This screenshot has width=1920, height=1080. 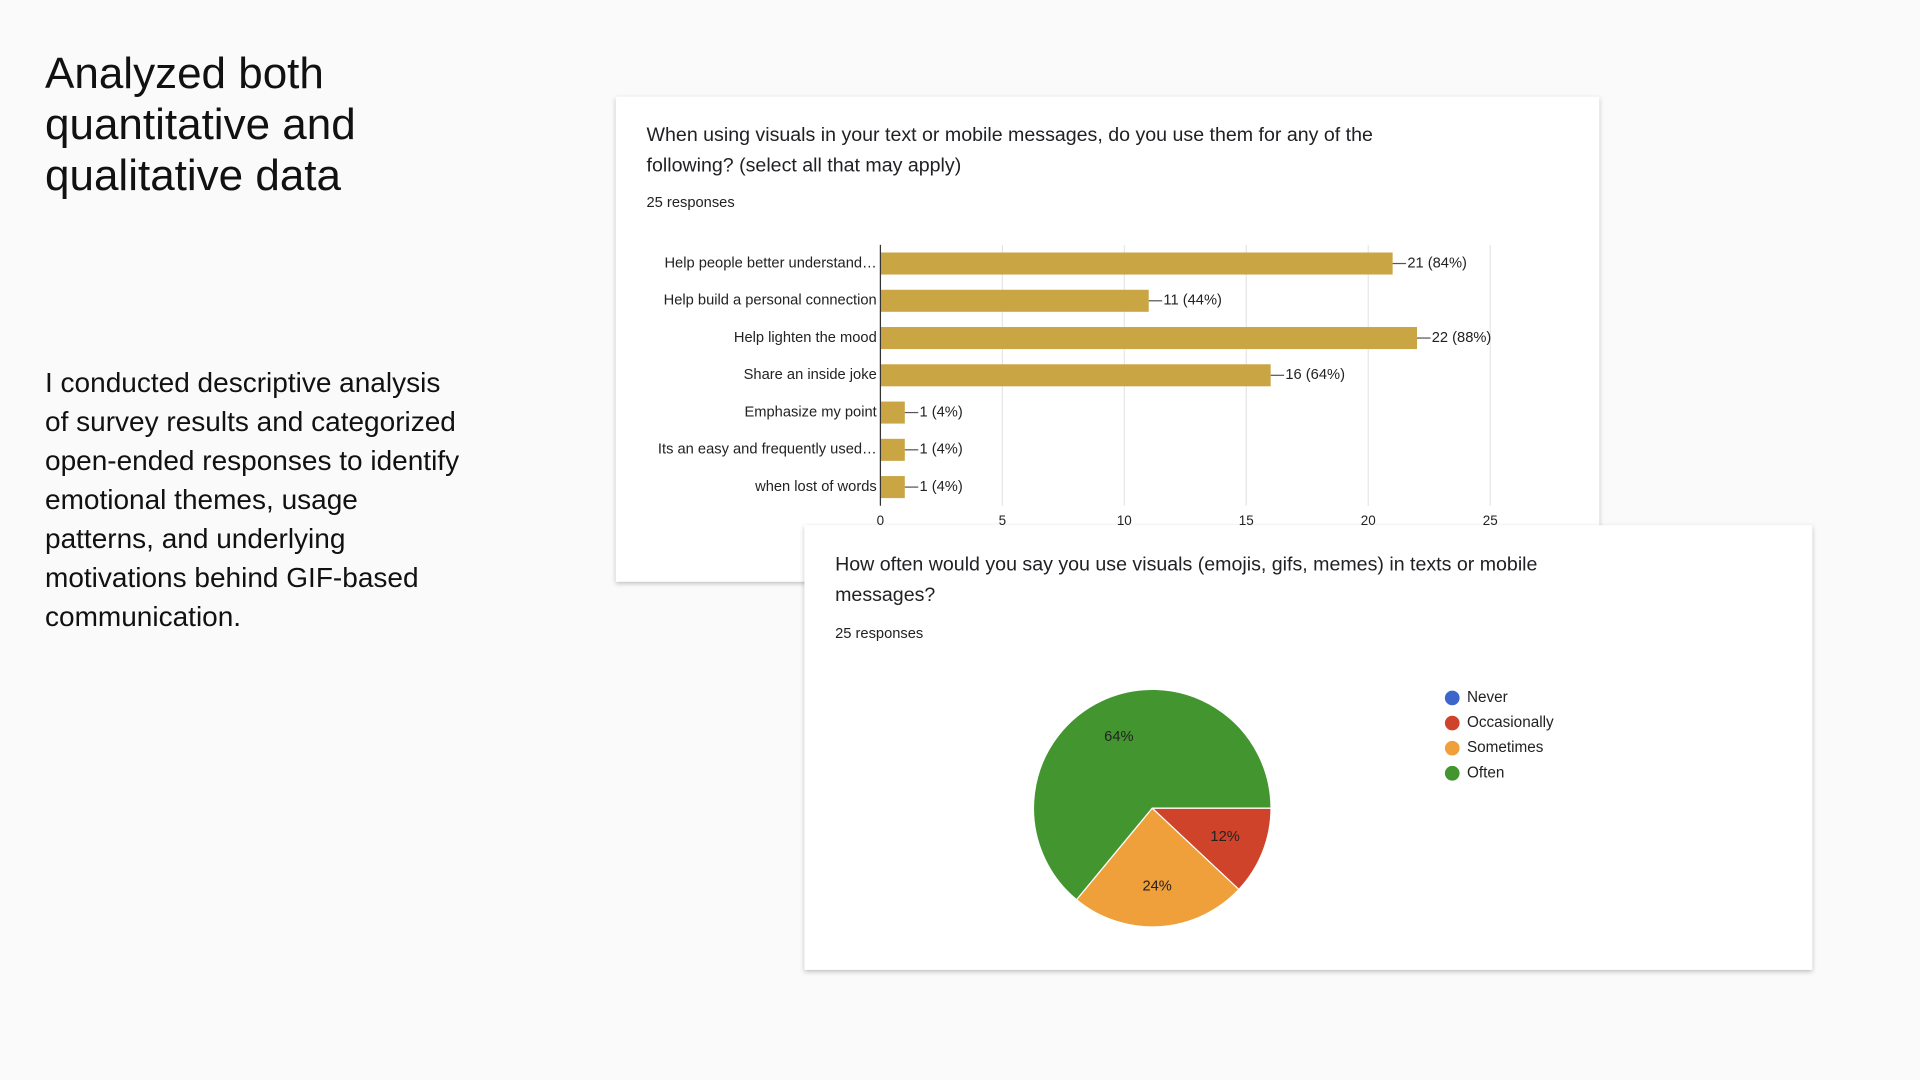 I want to click on legend-label: Occasionally, so click(x=1510, y=722).